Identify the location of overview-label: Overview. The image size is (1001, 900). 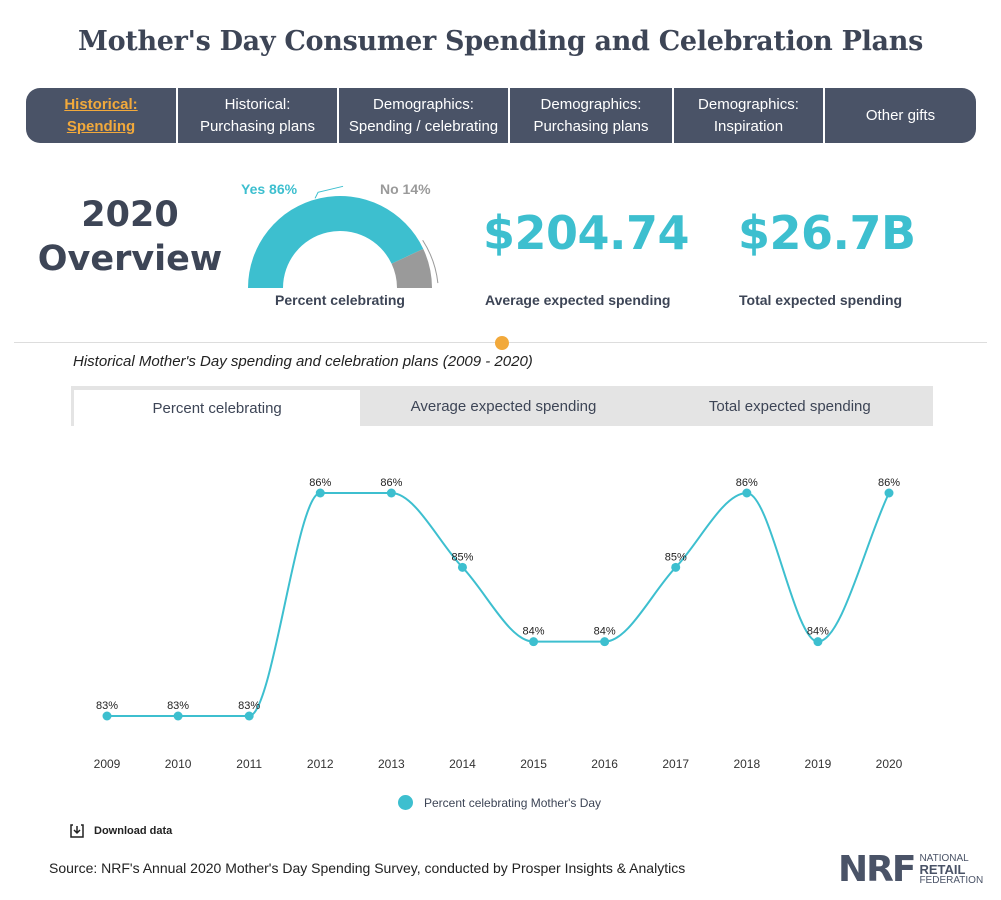
(130, 259).